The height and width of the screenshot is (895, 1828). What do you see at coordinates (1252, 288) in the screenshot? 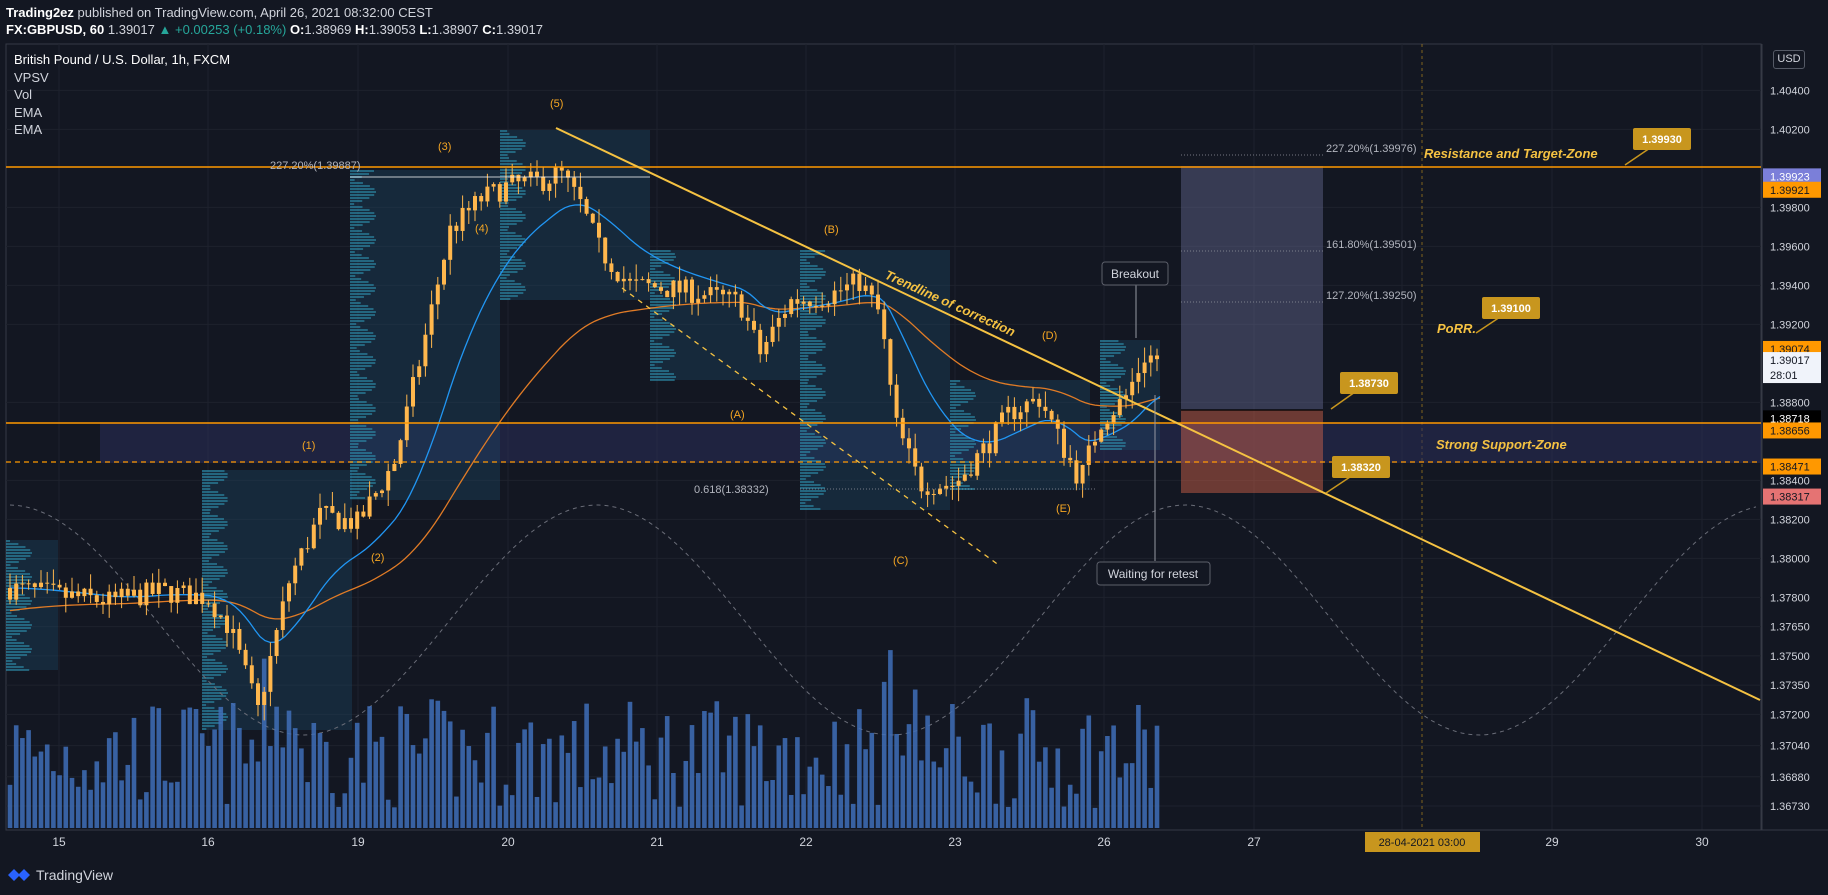
I see `target-zone` at bounding box center [1252, 288].